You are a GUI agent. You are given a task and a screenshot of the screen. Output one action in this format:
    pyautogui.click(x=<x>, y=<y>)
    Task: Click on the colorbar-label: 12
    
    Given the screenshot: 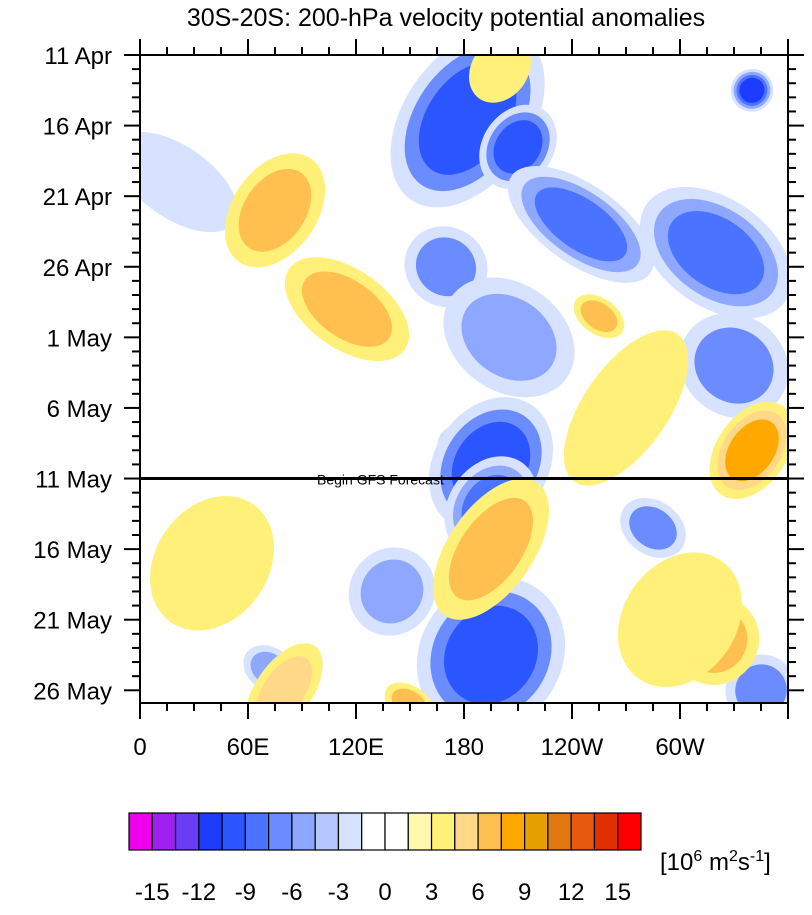 What is the action you would take?
    pyautogui.click(x=571, y=892)
    